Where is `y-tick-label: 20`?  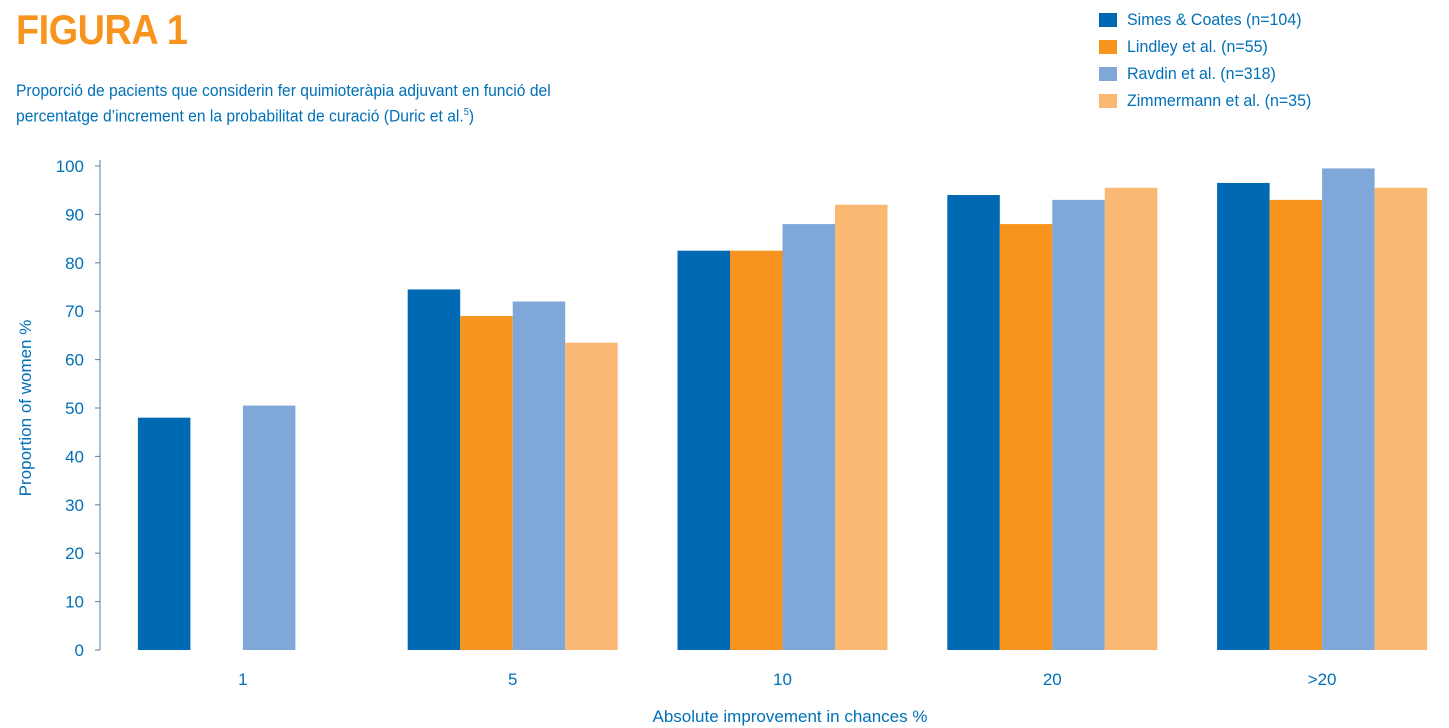
y-tick-label: 20 is located at coordinates (74, 553).